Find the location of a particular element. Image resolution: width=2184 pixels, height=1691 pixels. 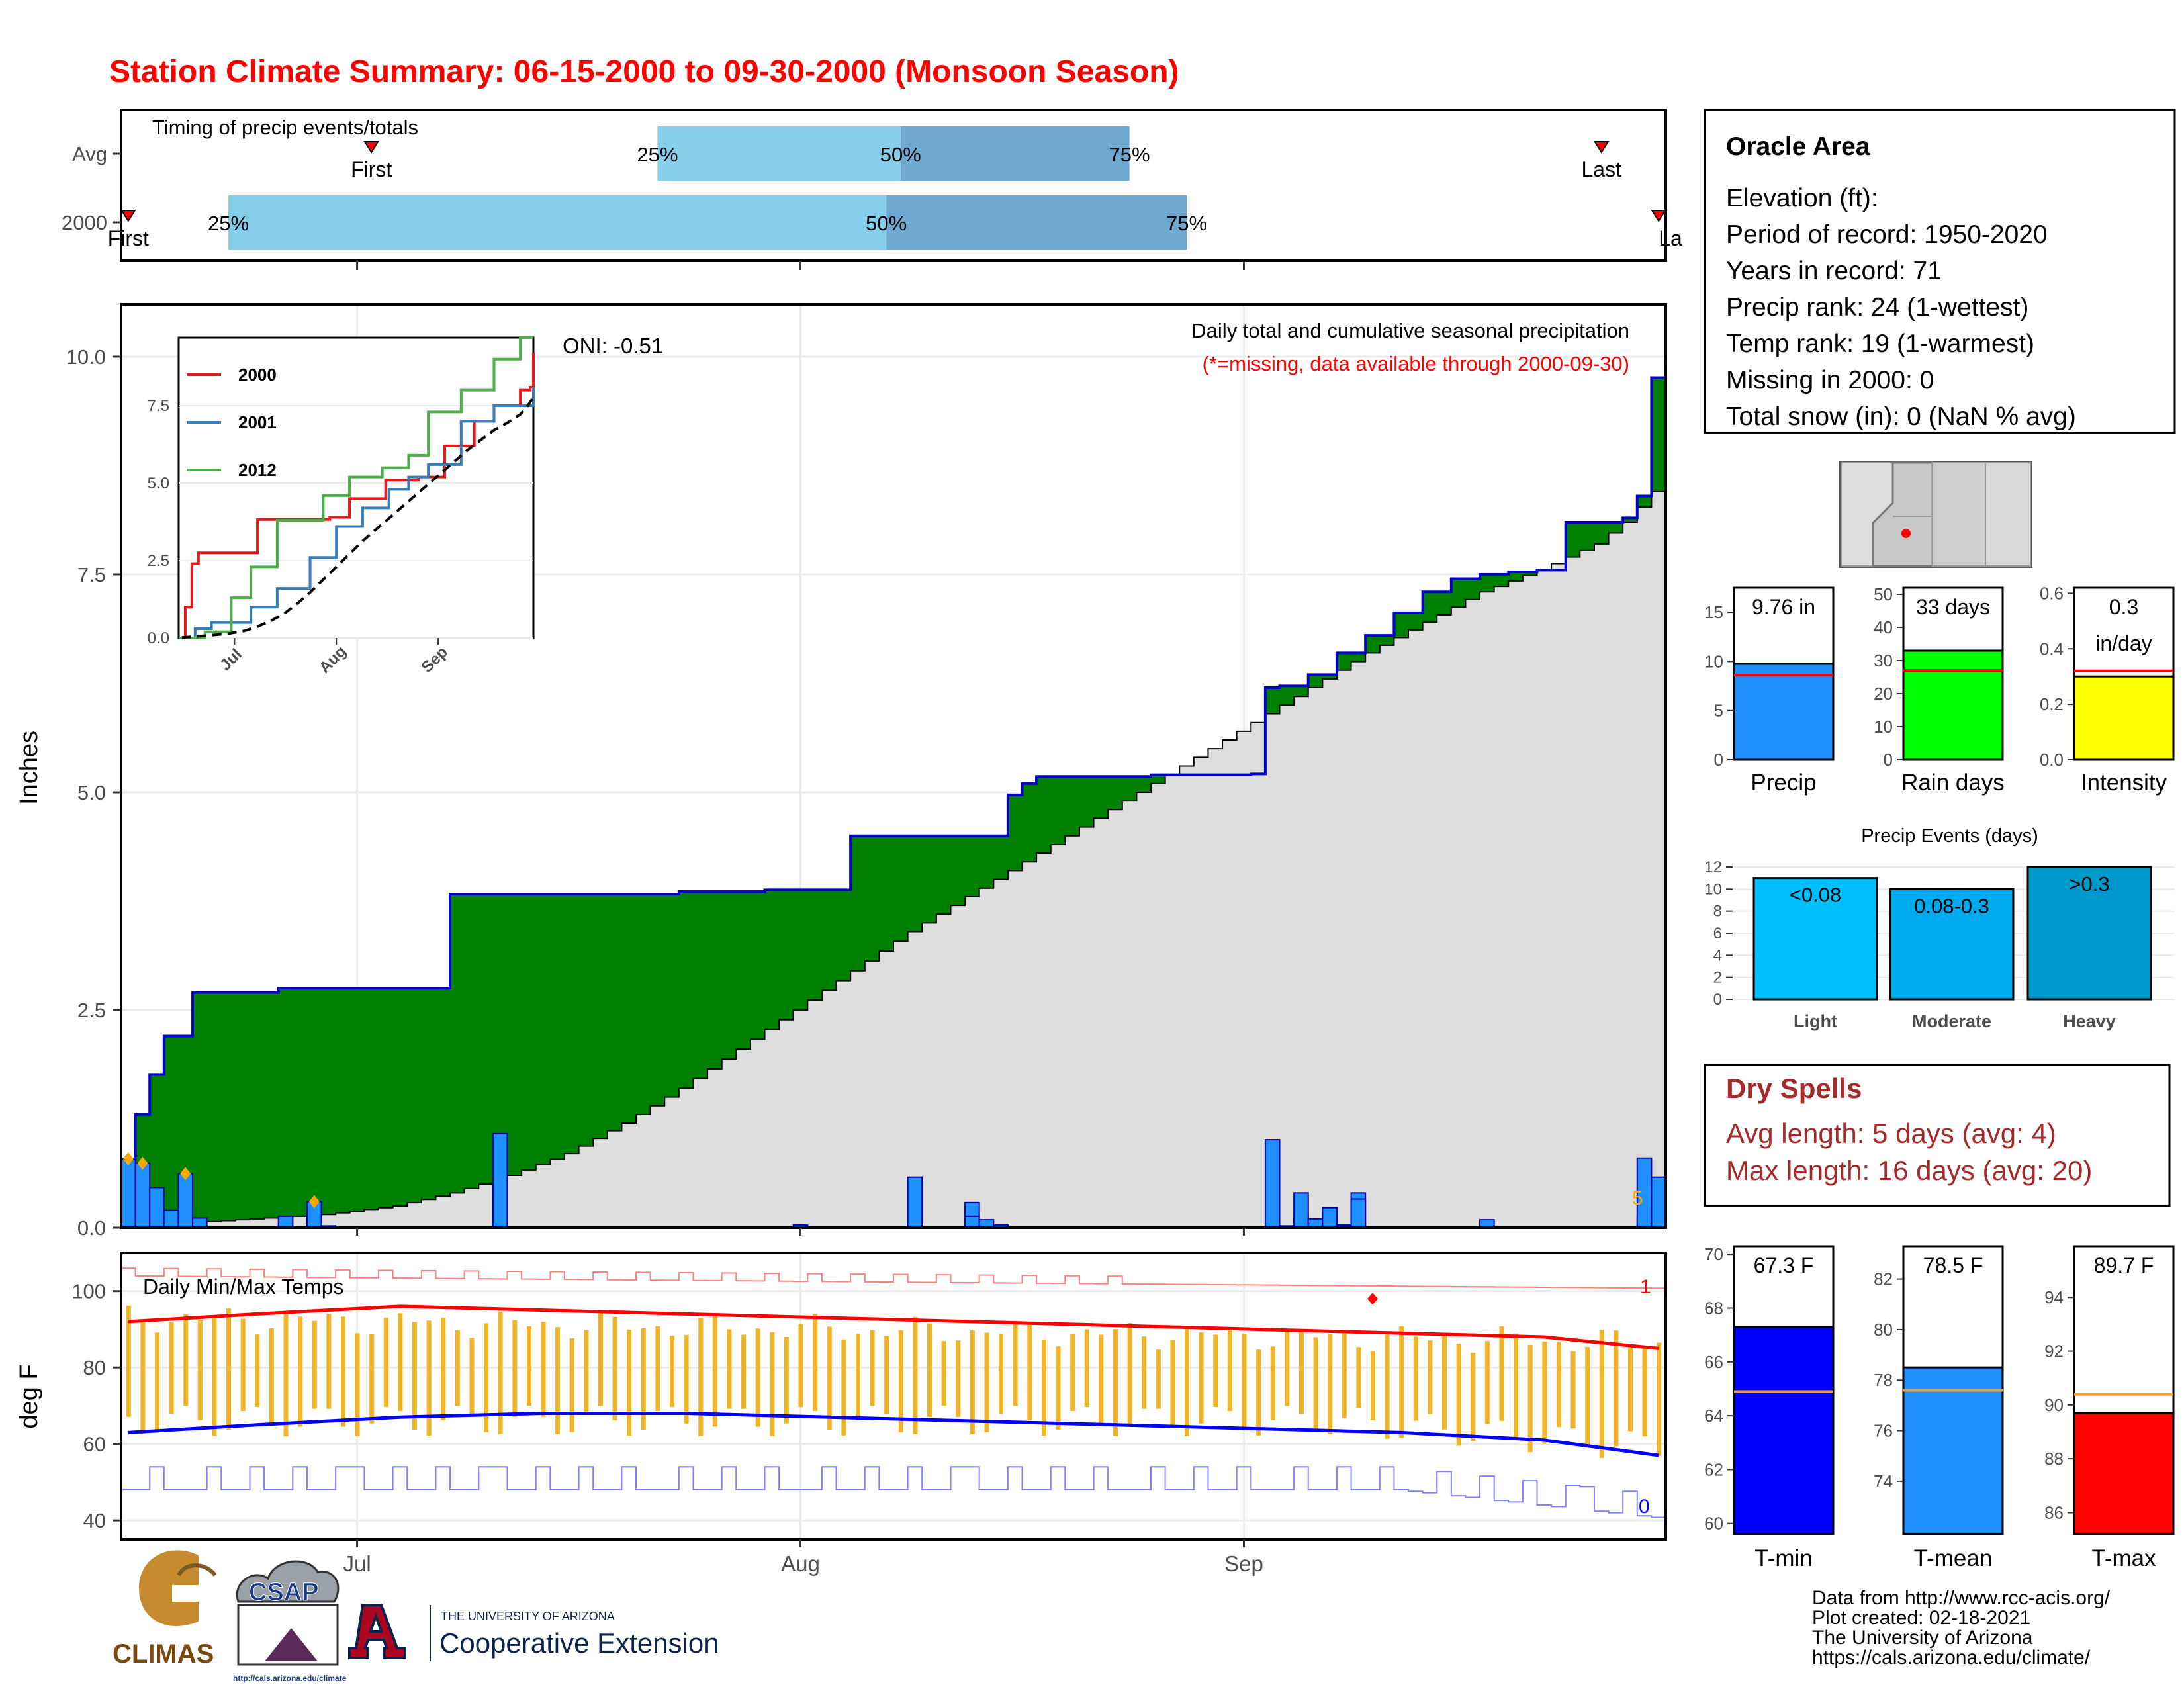

inset-series-2001 is located at coordinates (357, 513).